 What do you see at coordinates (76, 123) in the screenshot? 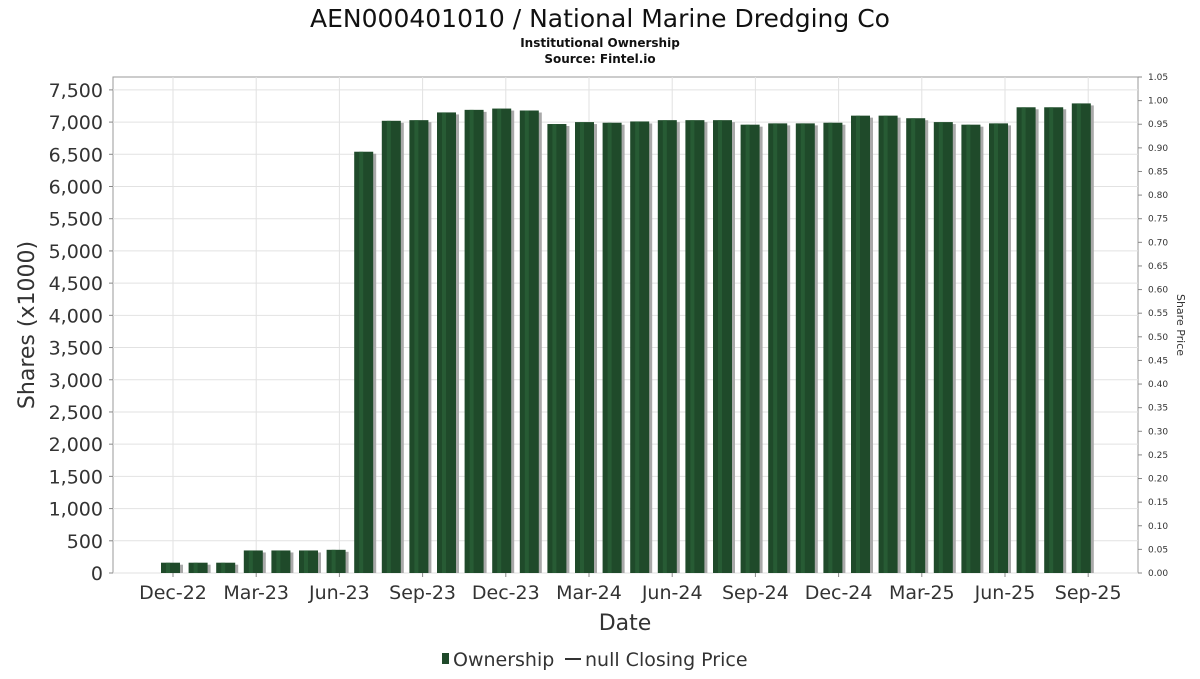
I see `y-tick-label: 7,000` at bounding box center [76, 123].